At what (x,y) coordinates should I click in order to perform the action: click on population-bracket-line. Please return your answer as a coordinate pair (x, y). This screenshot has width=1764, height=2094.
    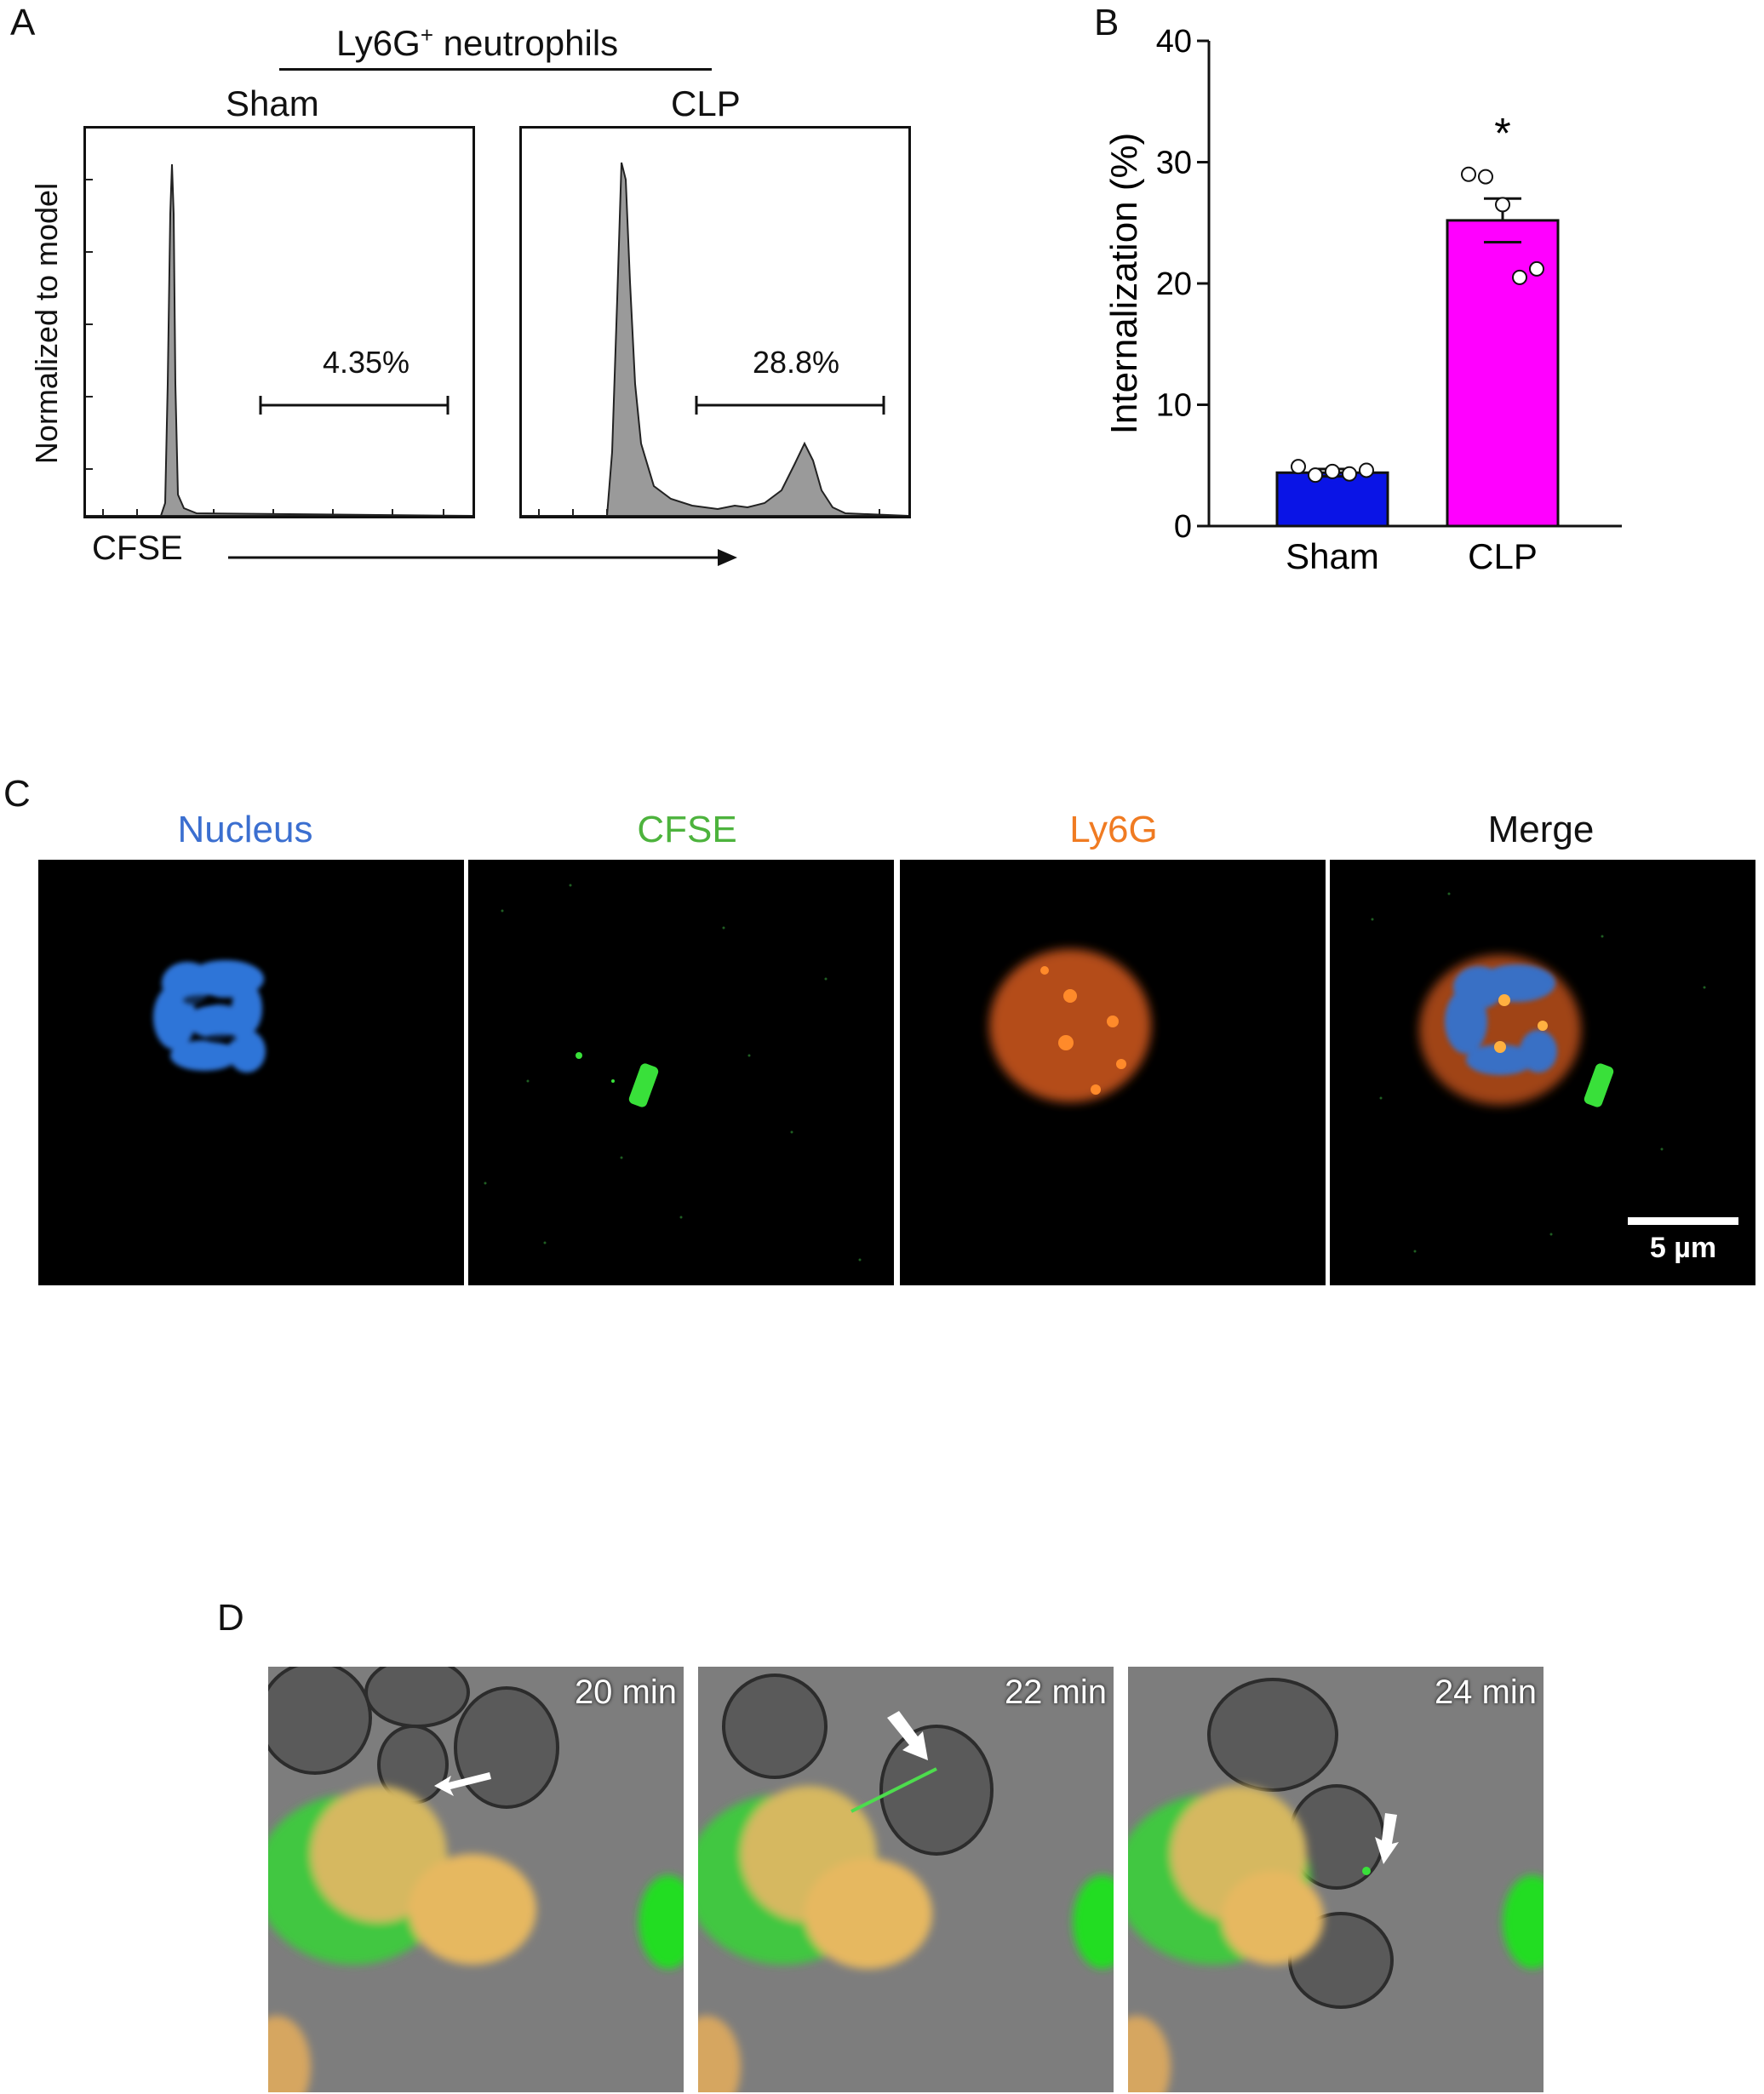
    Looking at the image, I should click on (495, 69).